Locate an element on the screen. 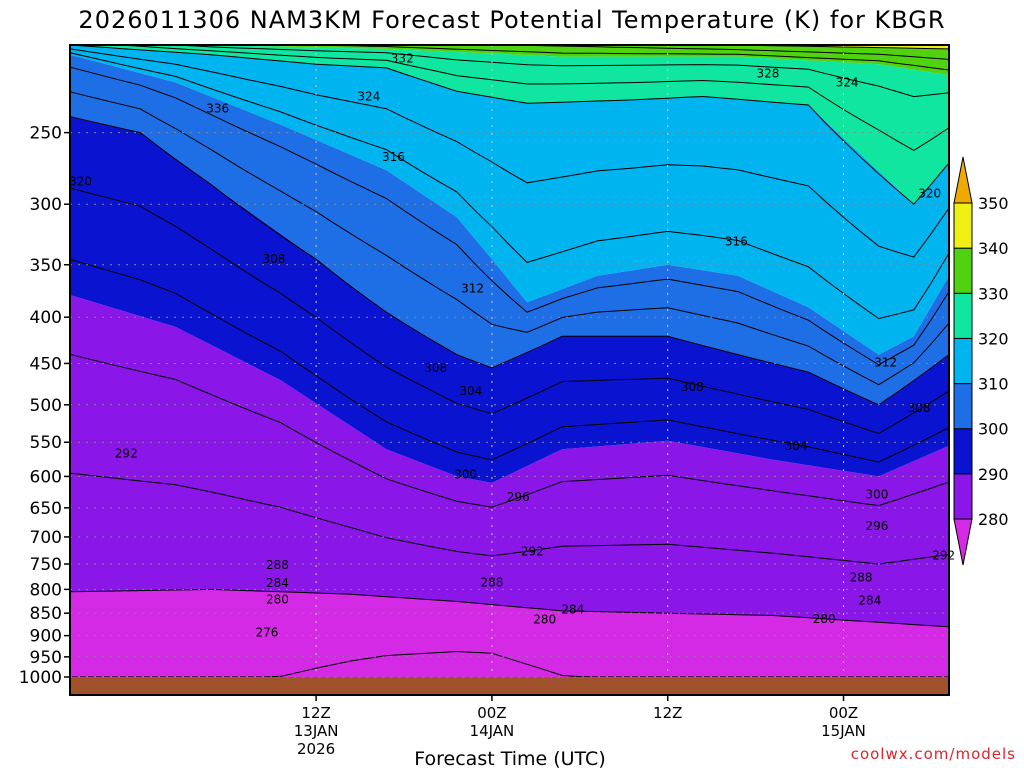  contour-label: 336 is located at coordinates (217, 108).